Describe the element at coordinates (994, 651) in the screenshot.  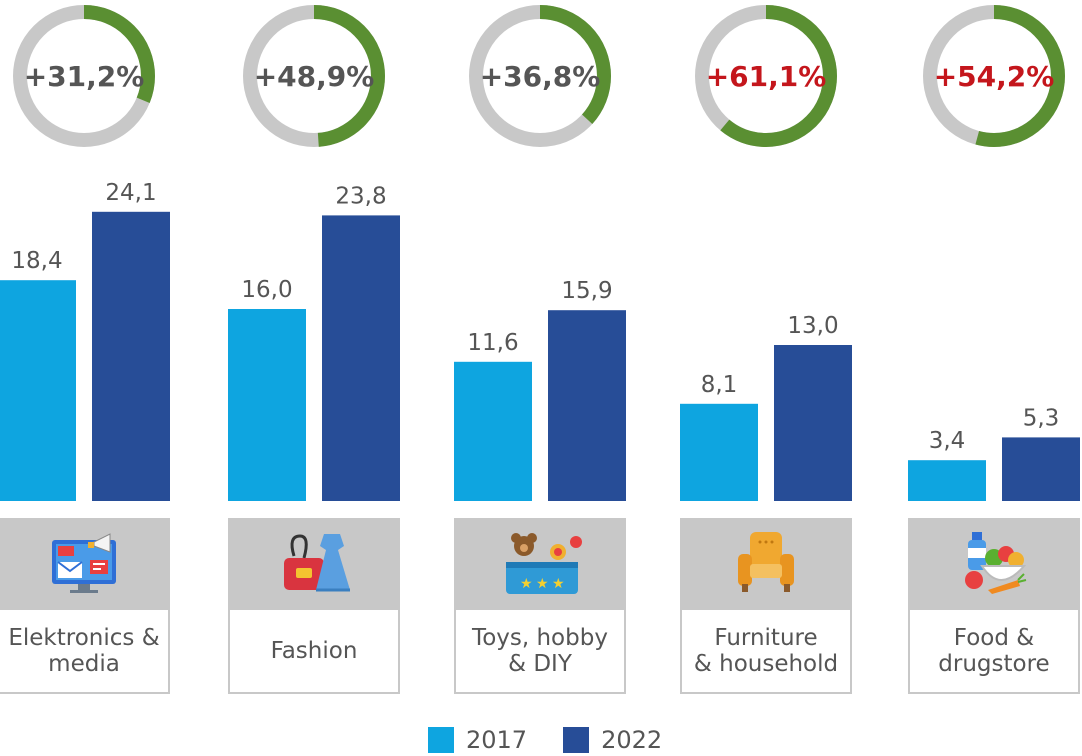
I see `category-label: Food & drugstore` at that location.